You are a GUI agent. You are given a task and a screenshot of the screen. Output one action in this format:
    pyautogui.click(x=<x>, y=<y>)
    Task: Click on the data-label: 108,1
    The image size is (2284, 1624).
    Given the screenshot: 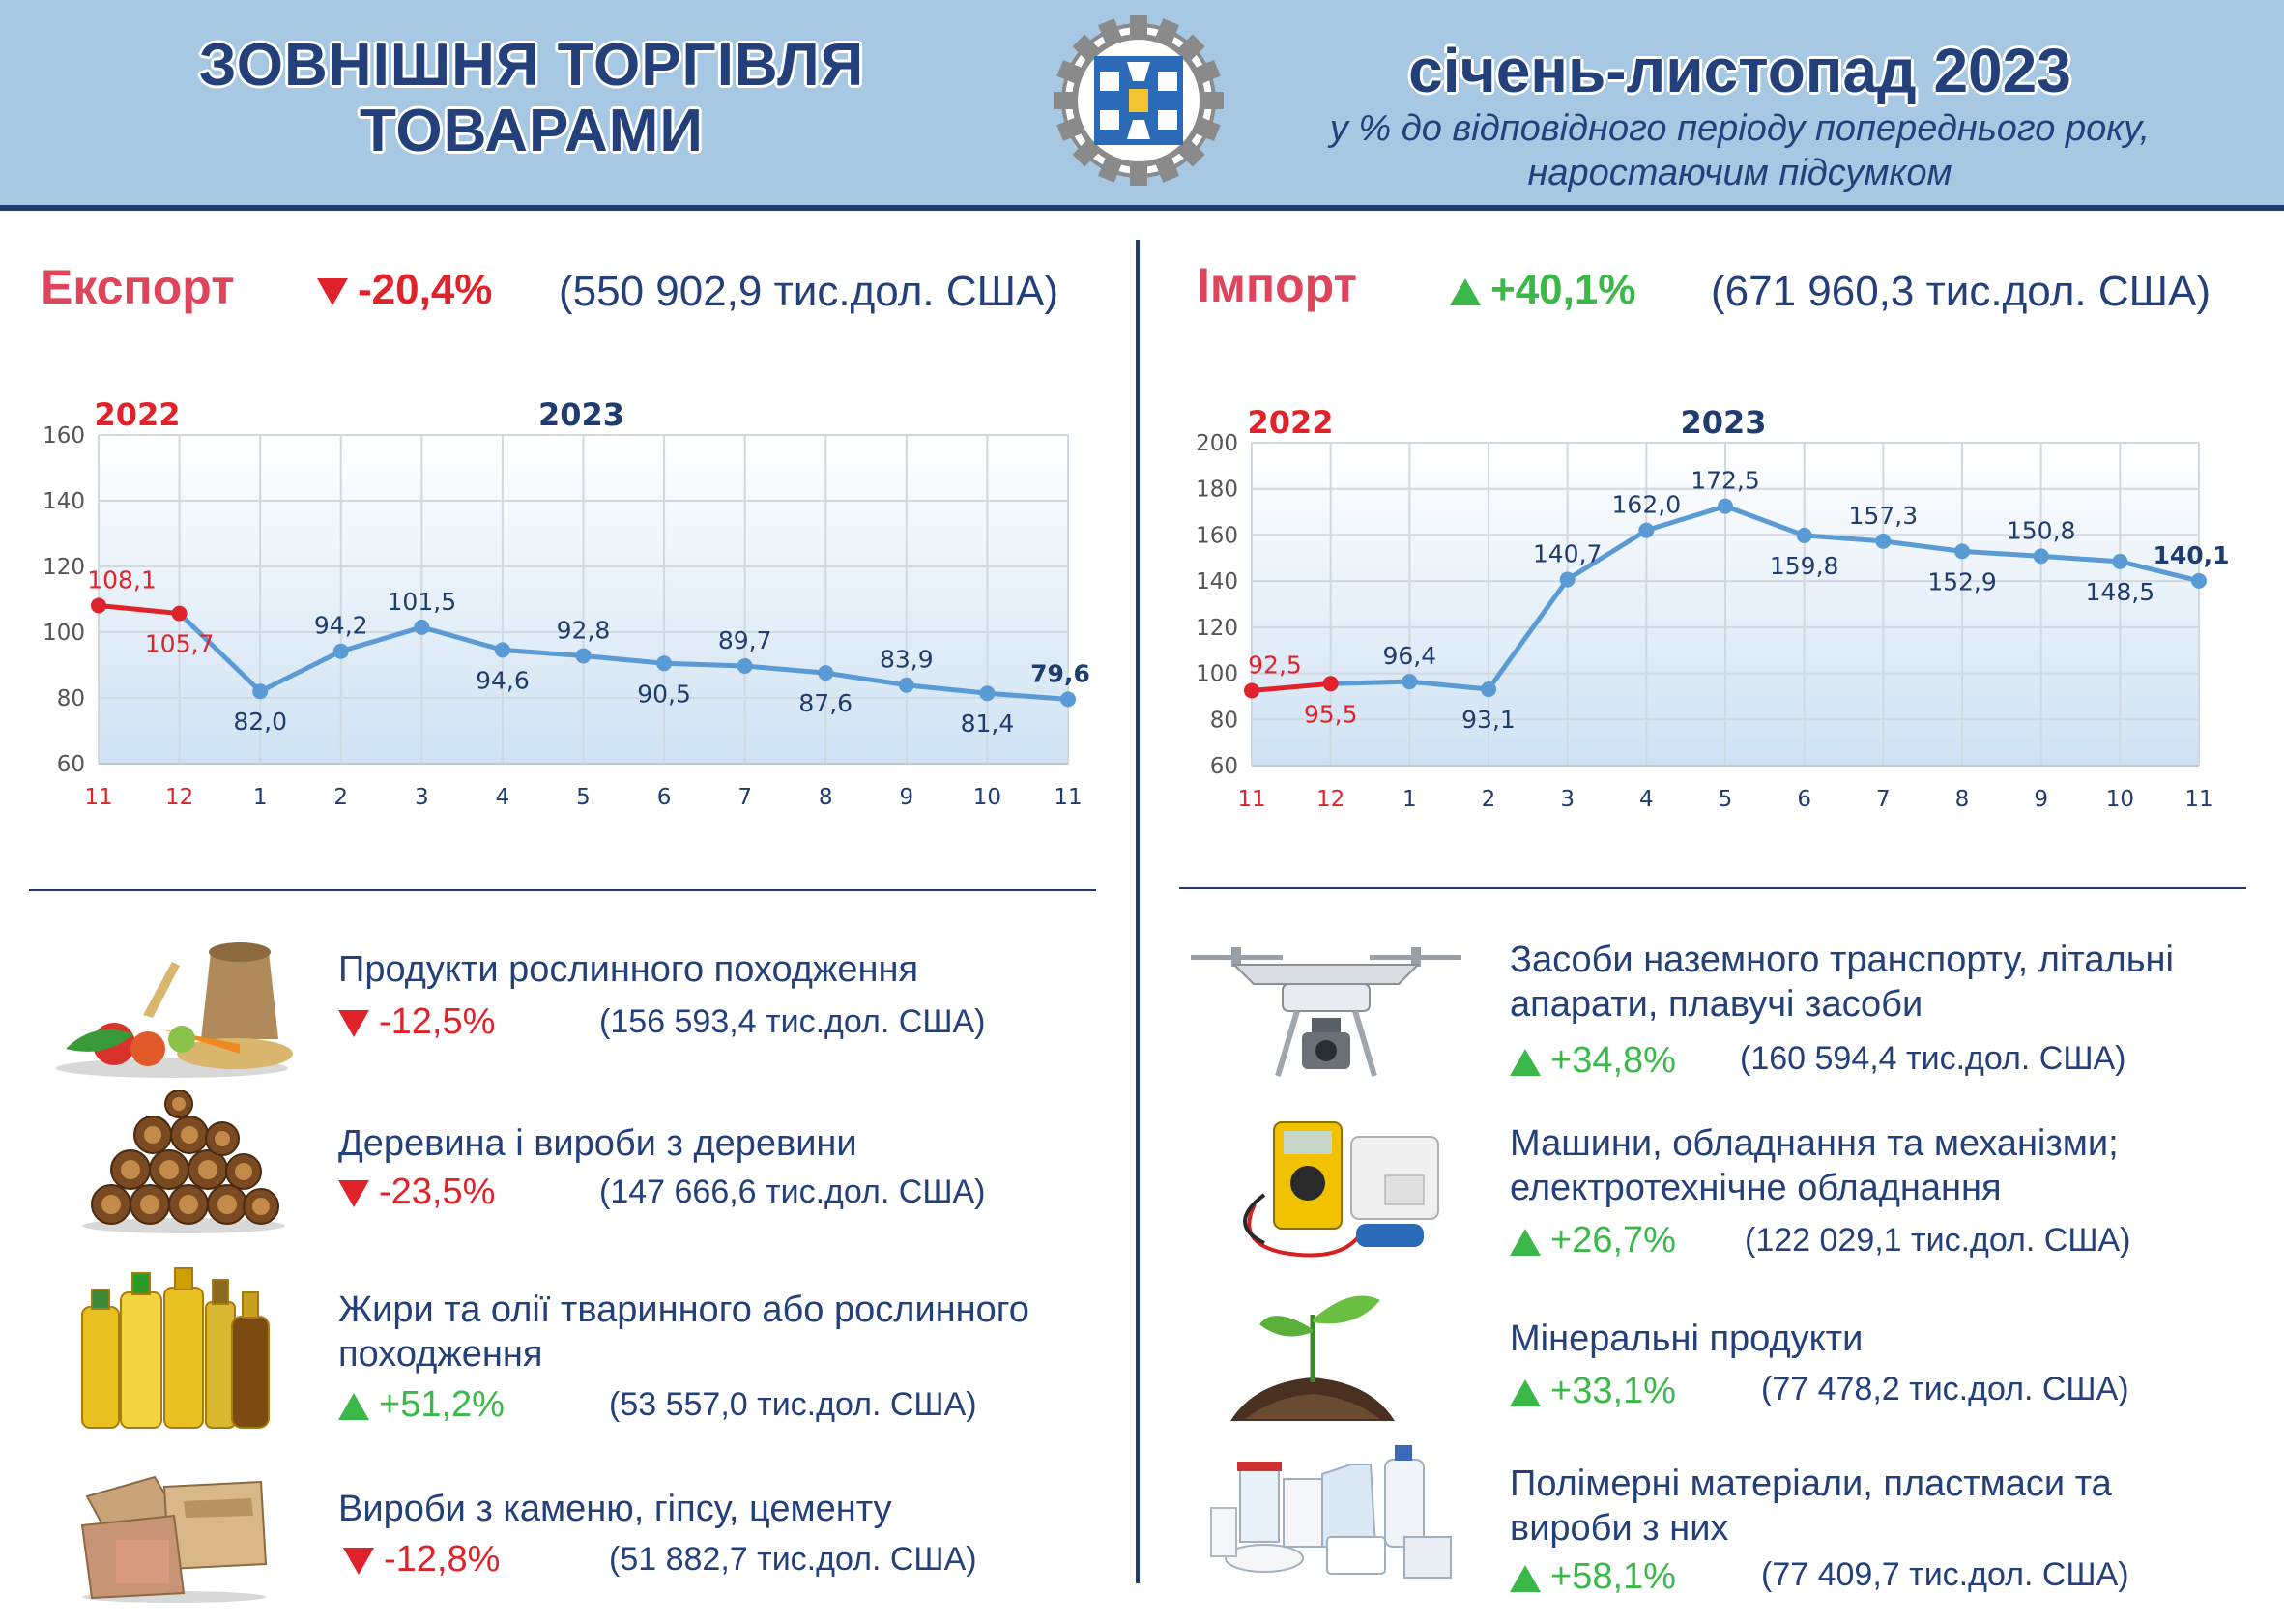 What is the action you would take?
    pyautogui.click(x=122, y=580)
    